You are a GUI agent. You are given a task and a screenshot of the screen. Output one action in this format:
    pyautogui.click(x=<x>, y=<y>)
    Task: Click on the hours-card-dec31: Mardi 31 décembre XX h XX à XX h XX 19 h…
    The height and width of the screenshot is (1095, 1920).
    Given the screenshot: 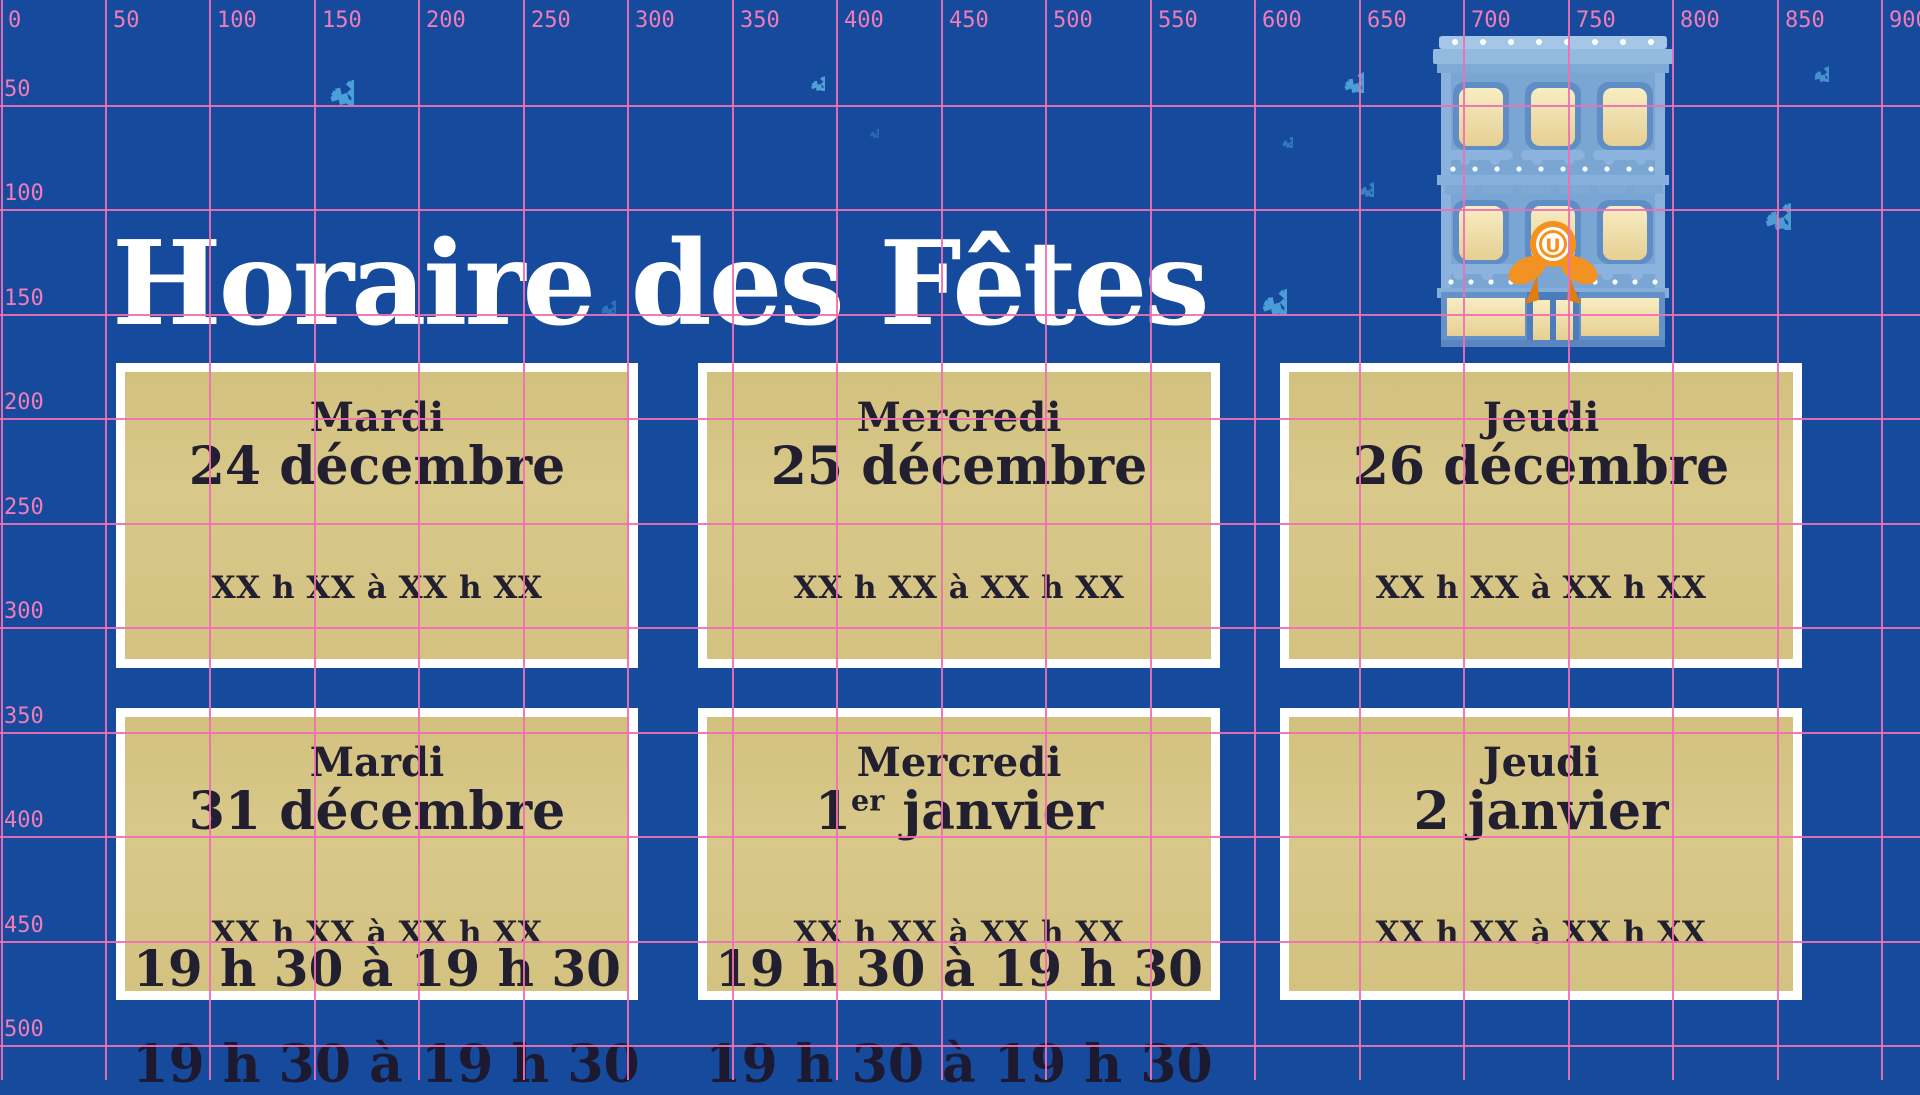 What is the action you would take?
    pyautogui.click(x=377, y=854)
    